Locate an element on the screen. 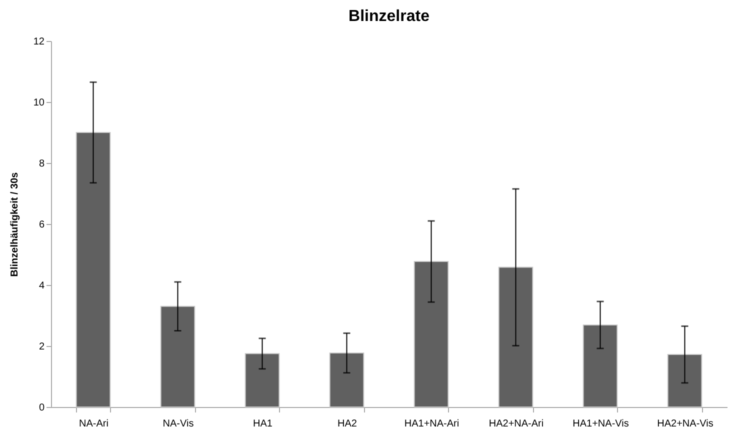  y-tick-label: 4 is located at coordinates (41, 286).